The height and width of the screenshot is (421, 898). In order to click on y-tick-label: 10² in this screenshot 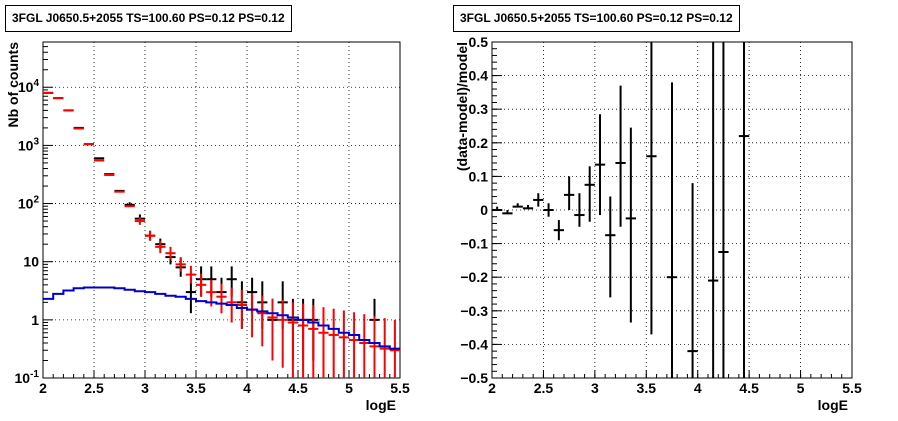, I will do `click(29, 203)`.